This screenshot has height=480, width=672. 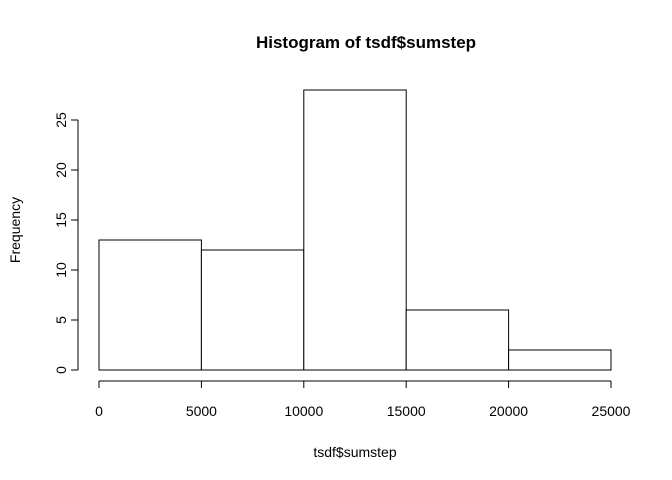 I want to click on y-tick-label: 15, so click(x=61, y=220).